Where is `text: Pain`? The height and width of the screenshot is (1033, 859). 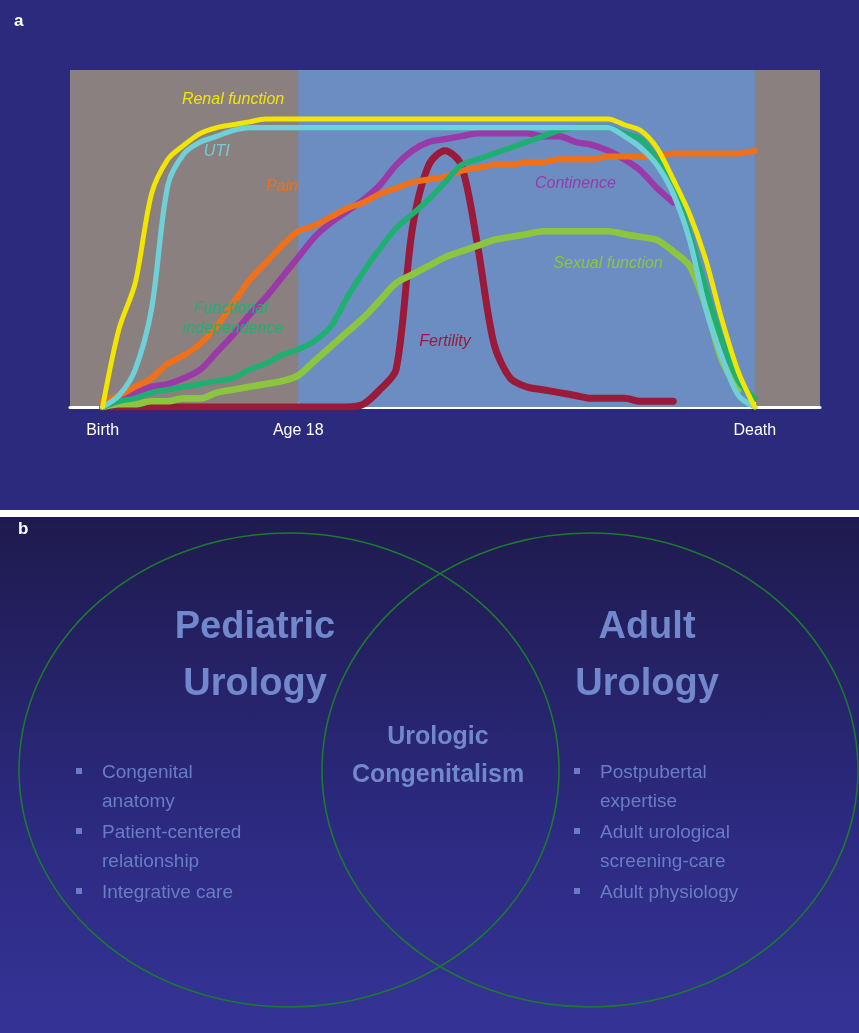 text: Pain is located at coordinates (282, 185).